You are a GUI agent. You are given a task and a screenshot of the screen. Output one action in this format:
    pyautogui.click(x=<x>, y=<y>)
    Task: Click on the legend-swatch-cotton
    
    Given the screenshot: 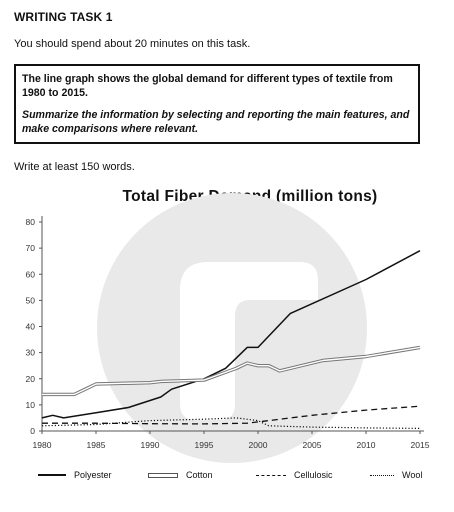 What is the action you would take?
    pyautogui.click(x=163, y=475)
    